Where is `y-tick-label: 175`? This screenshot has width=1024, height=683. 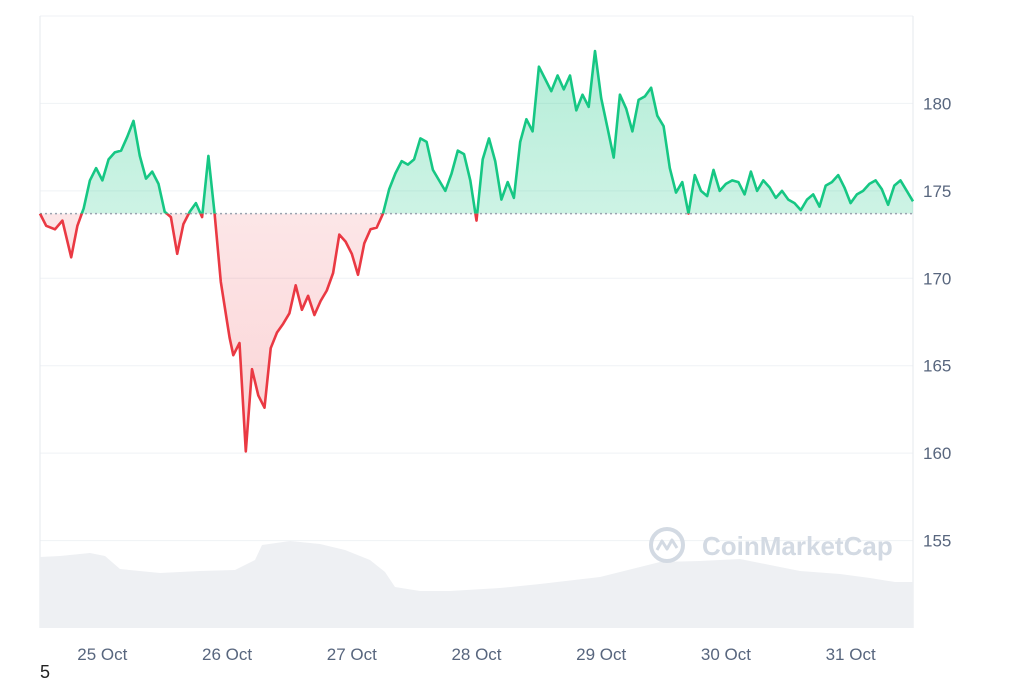 y-tick-label: 175 is located at coordinates (937, 191).